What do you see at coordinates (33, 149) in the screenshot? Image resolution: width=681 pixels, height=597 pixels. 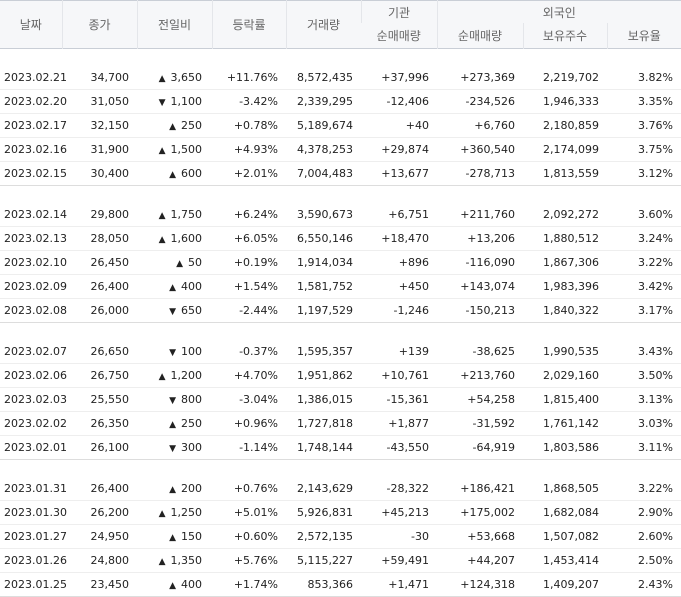 I see `cell-date: 2023.02.16` at bounding box center [33, 149].